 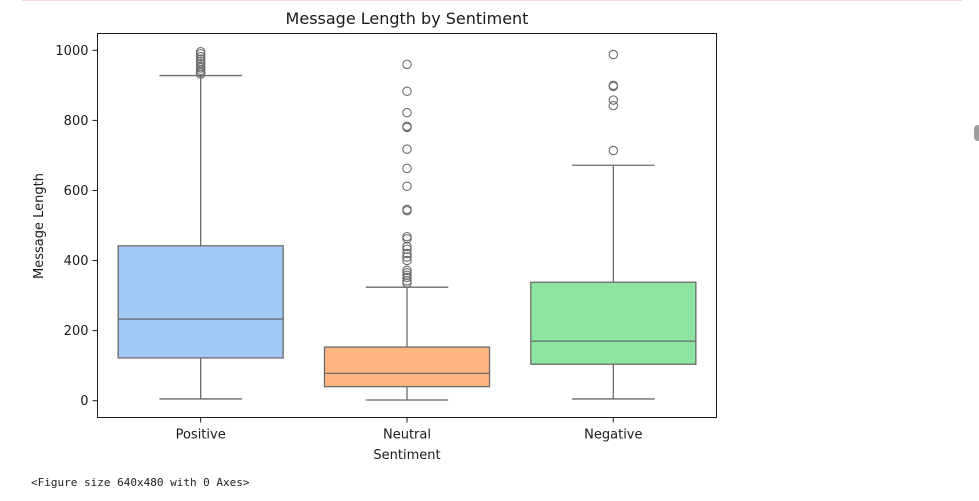 I want to click on y-tick-label: 1000, so click(x=71, y=51).